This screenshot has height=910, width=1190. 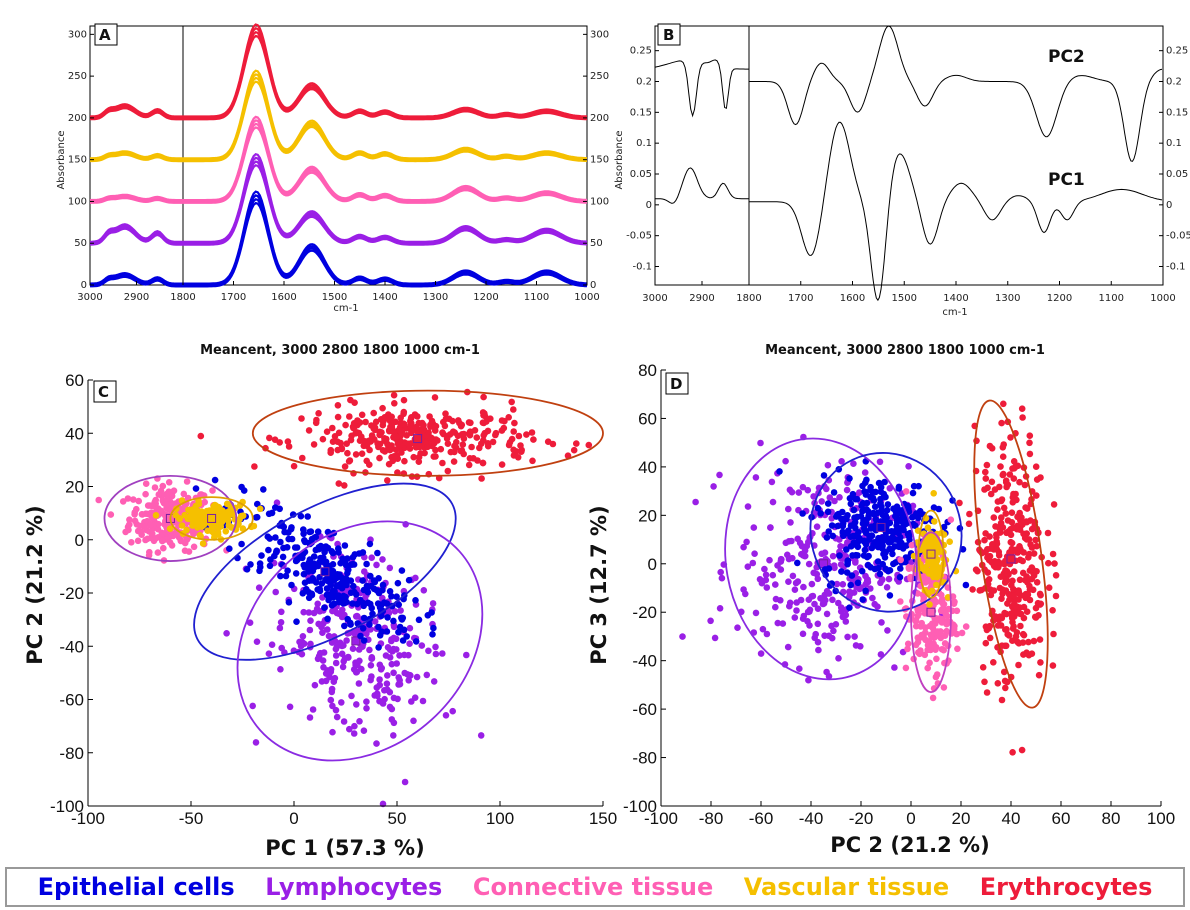 What do you see at coordinates (1177, 112) in the screenshot?
I see `ytick-label-right: 0.15` at bounding box center [1177, 112].